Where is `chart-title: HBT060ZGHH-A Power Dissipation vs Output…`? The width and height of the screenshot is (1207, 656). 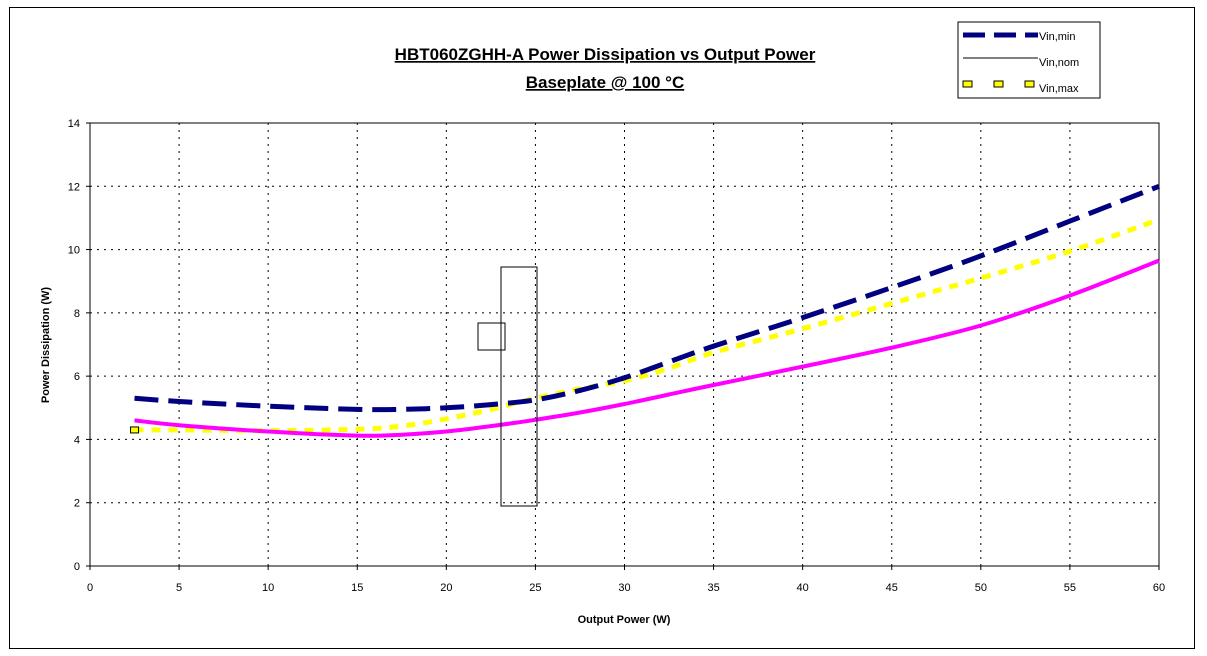 chart-title: HBT060ZGHH-A Power Dissipation vs Output… is located at coordinates (605, 54).